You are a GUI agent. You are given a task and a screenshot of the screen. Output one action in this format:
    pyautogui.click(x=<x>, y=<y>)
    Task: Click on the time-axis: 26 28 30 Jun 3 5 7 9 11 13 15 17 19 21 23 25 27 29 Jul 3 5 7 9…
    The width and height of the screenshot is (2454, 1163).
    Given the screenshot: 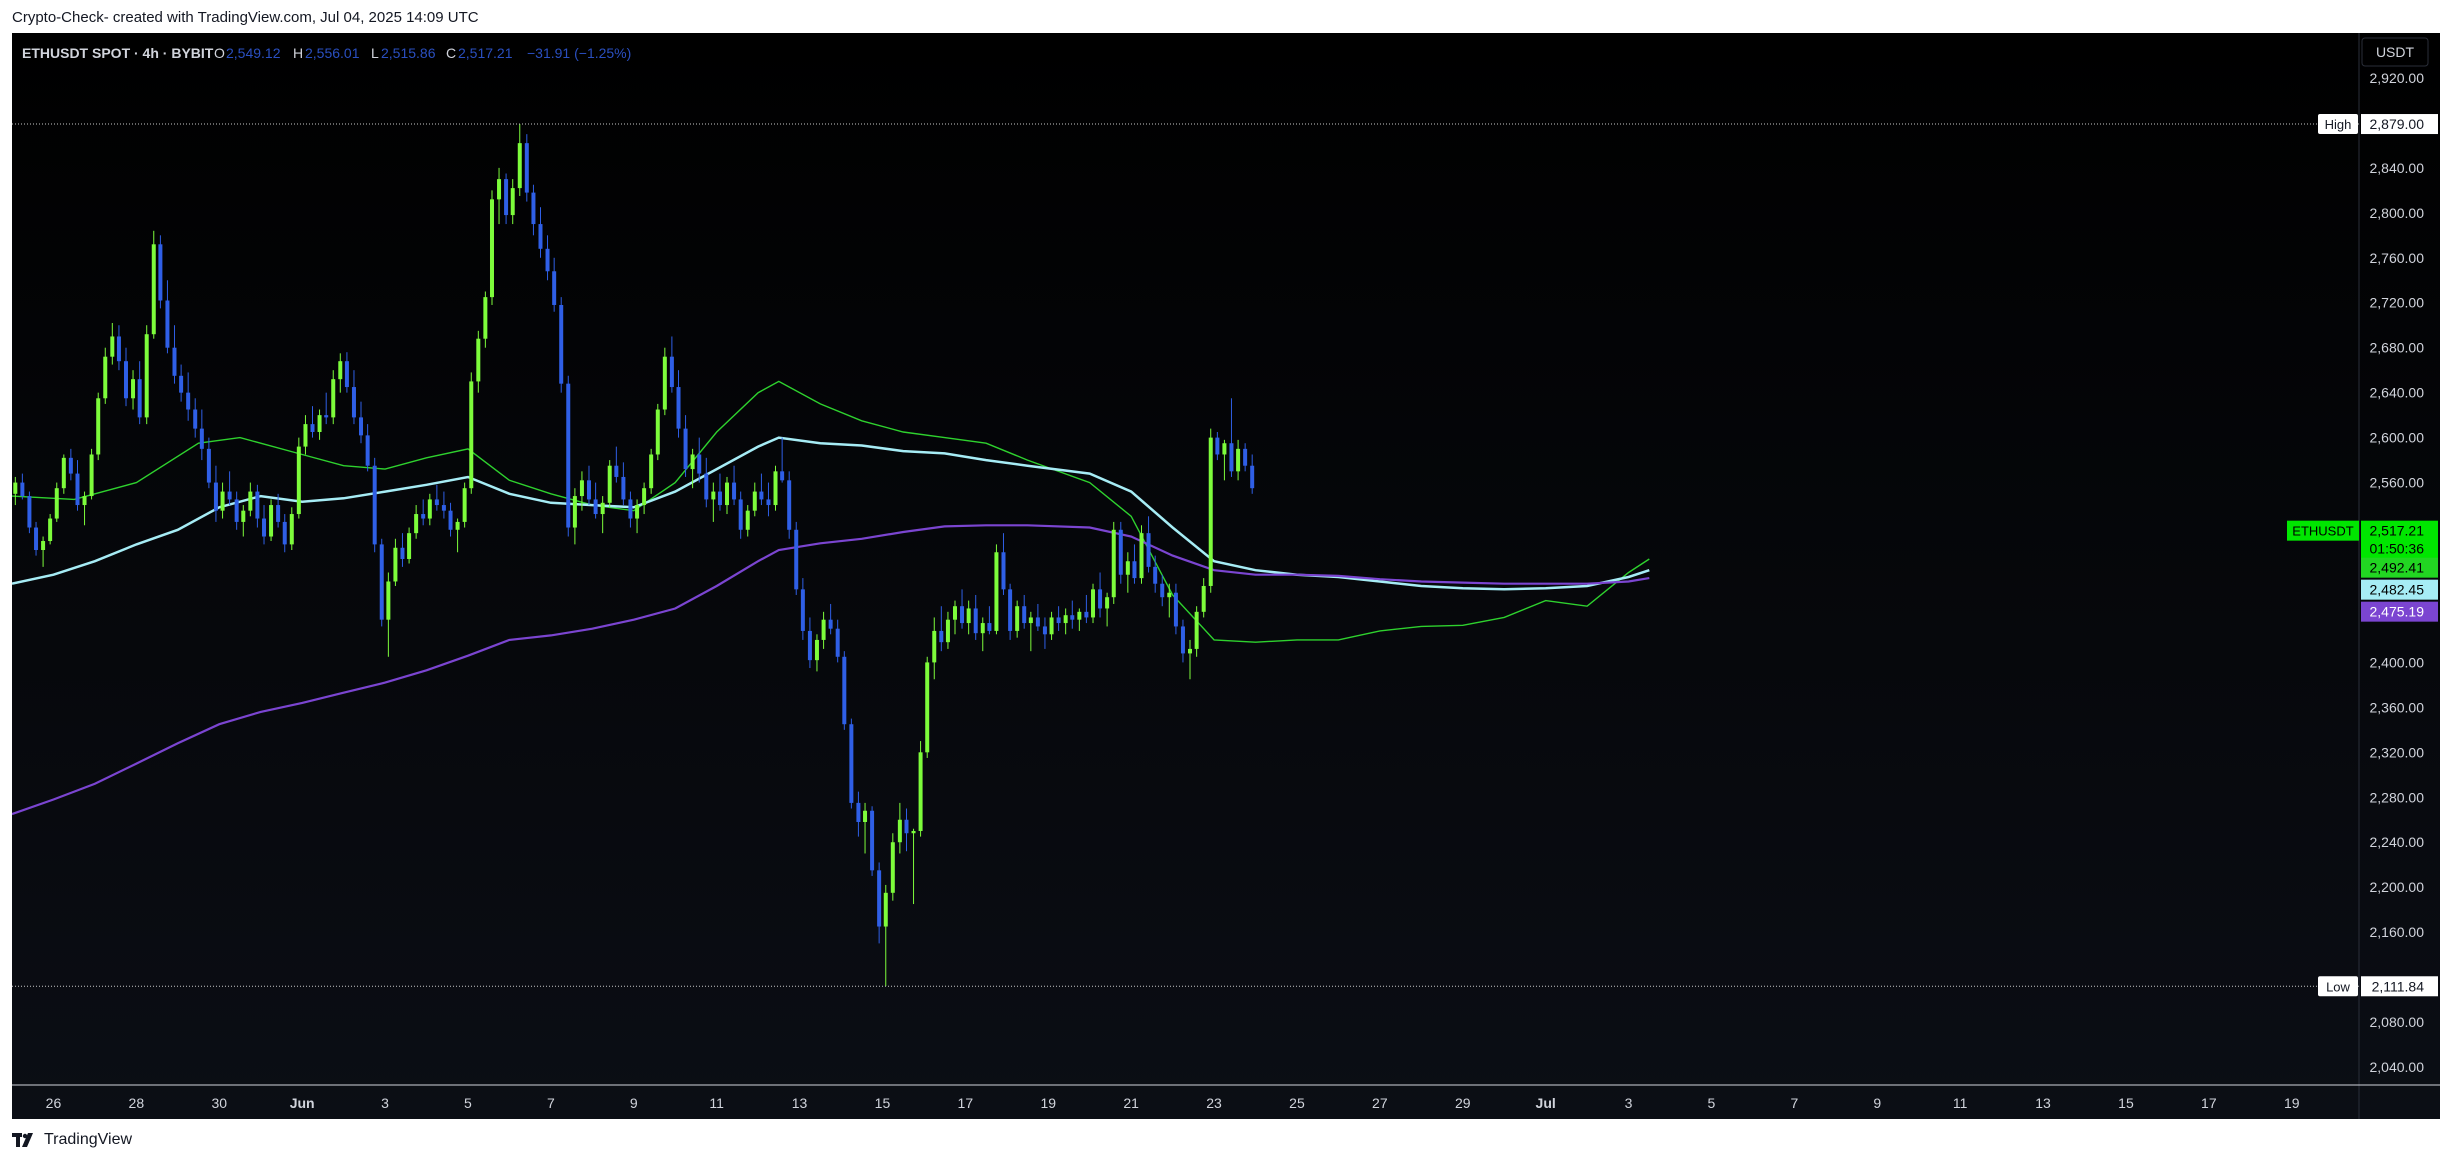 What is the action you would take?
    pyautogui.click(x=1173, y=1103)
    